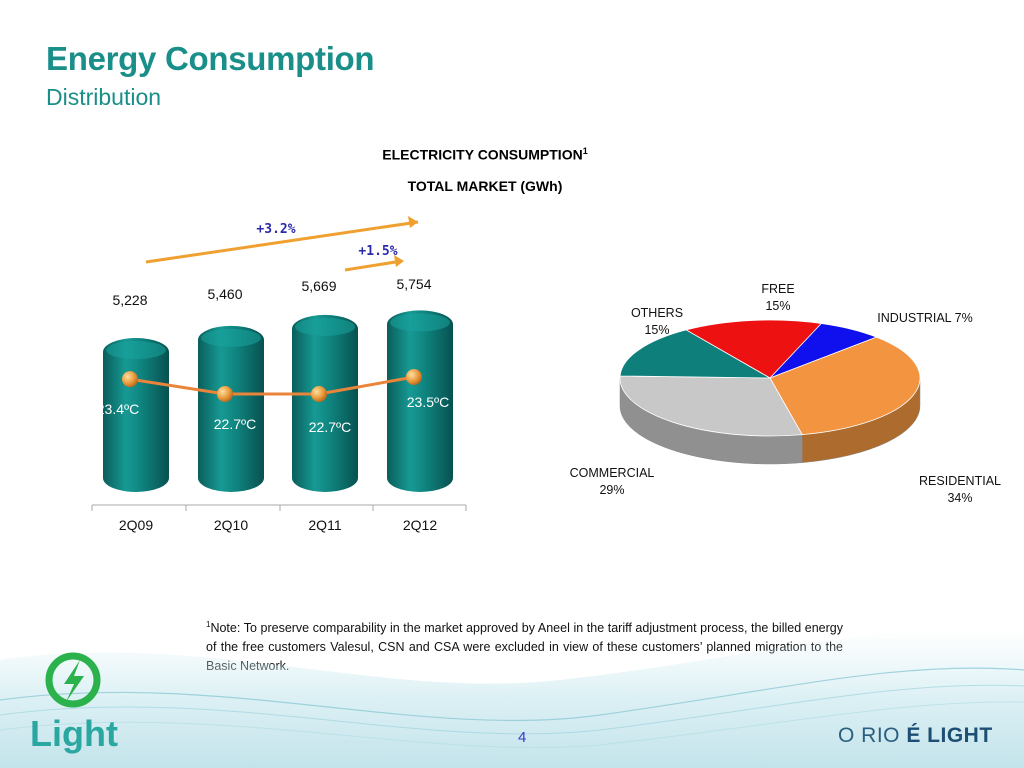  Describe the element at coordinates (325, 403) in the screenshot. I see `bar-2Q11` at that location.